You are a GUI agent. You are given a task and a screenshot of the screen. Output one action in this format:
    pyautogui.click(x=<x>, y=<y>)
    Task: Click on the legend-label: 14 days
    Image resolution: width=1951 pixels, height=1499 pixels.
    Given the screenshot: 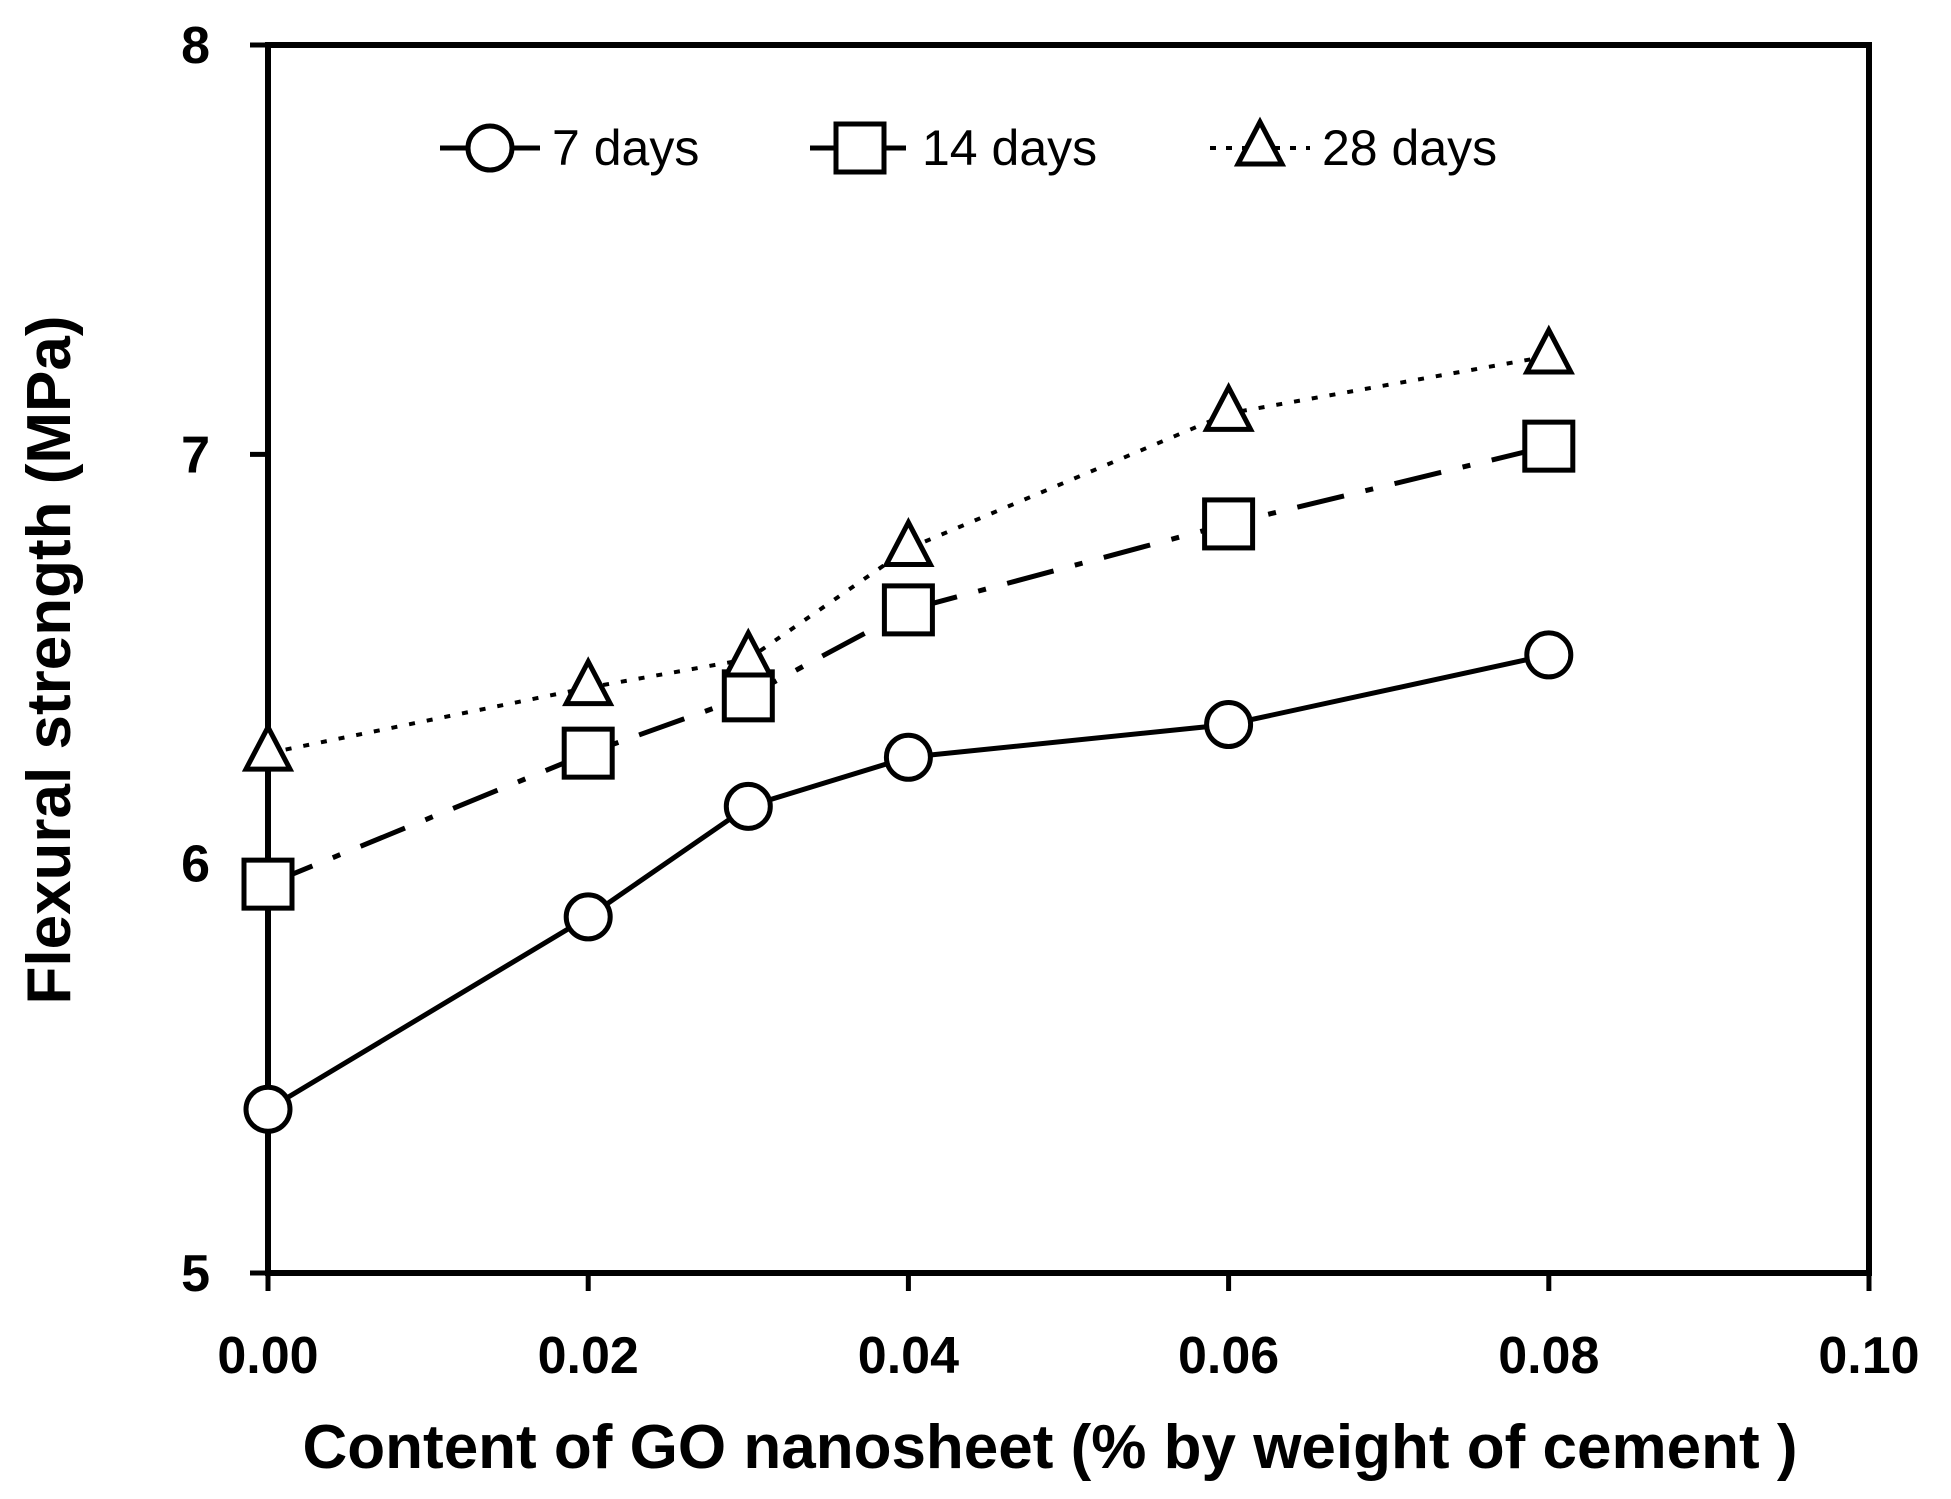 What is the action you would take?
    pyautogui.click(x=1009, y=148)
    